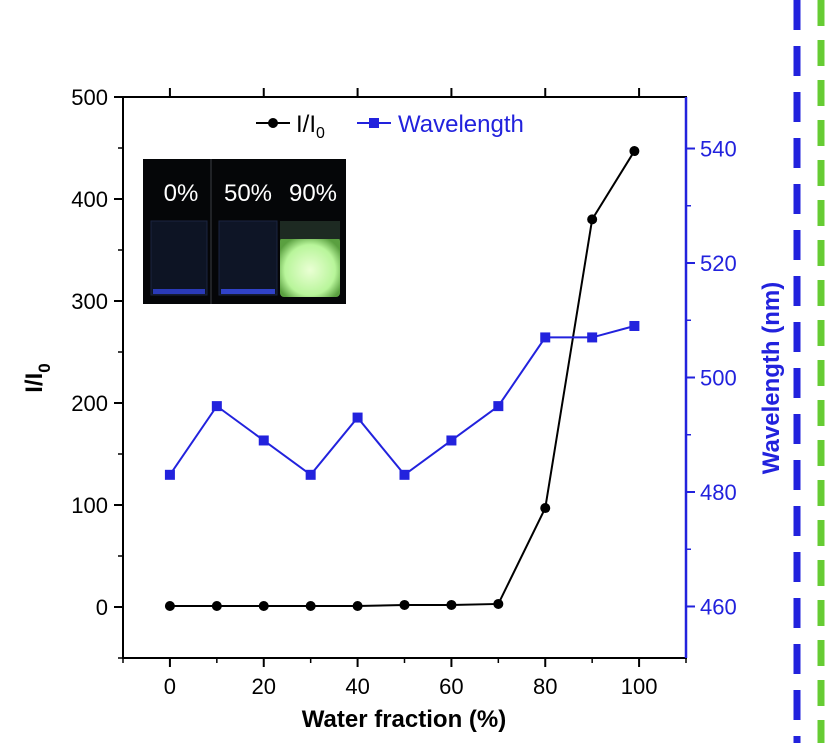  Describe the element at coordinates (181, 193) in the screenshot. I see `inset-label: 0%` at that location.